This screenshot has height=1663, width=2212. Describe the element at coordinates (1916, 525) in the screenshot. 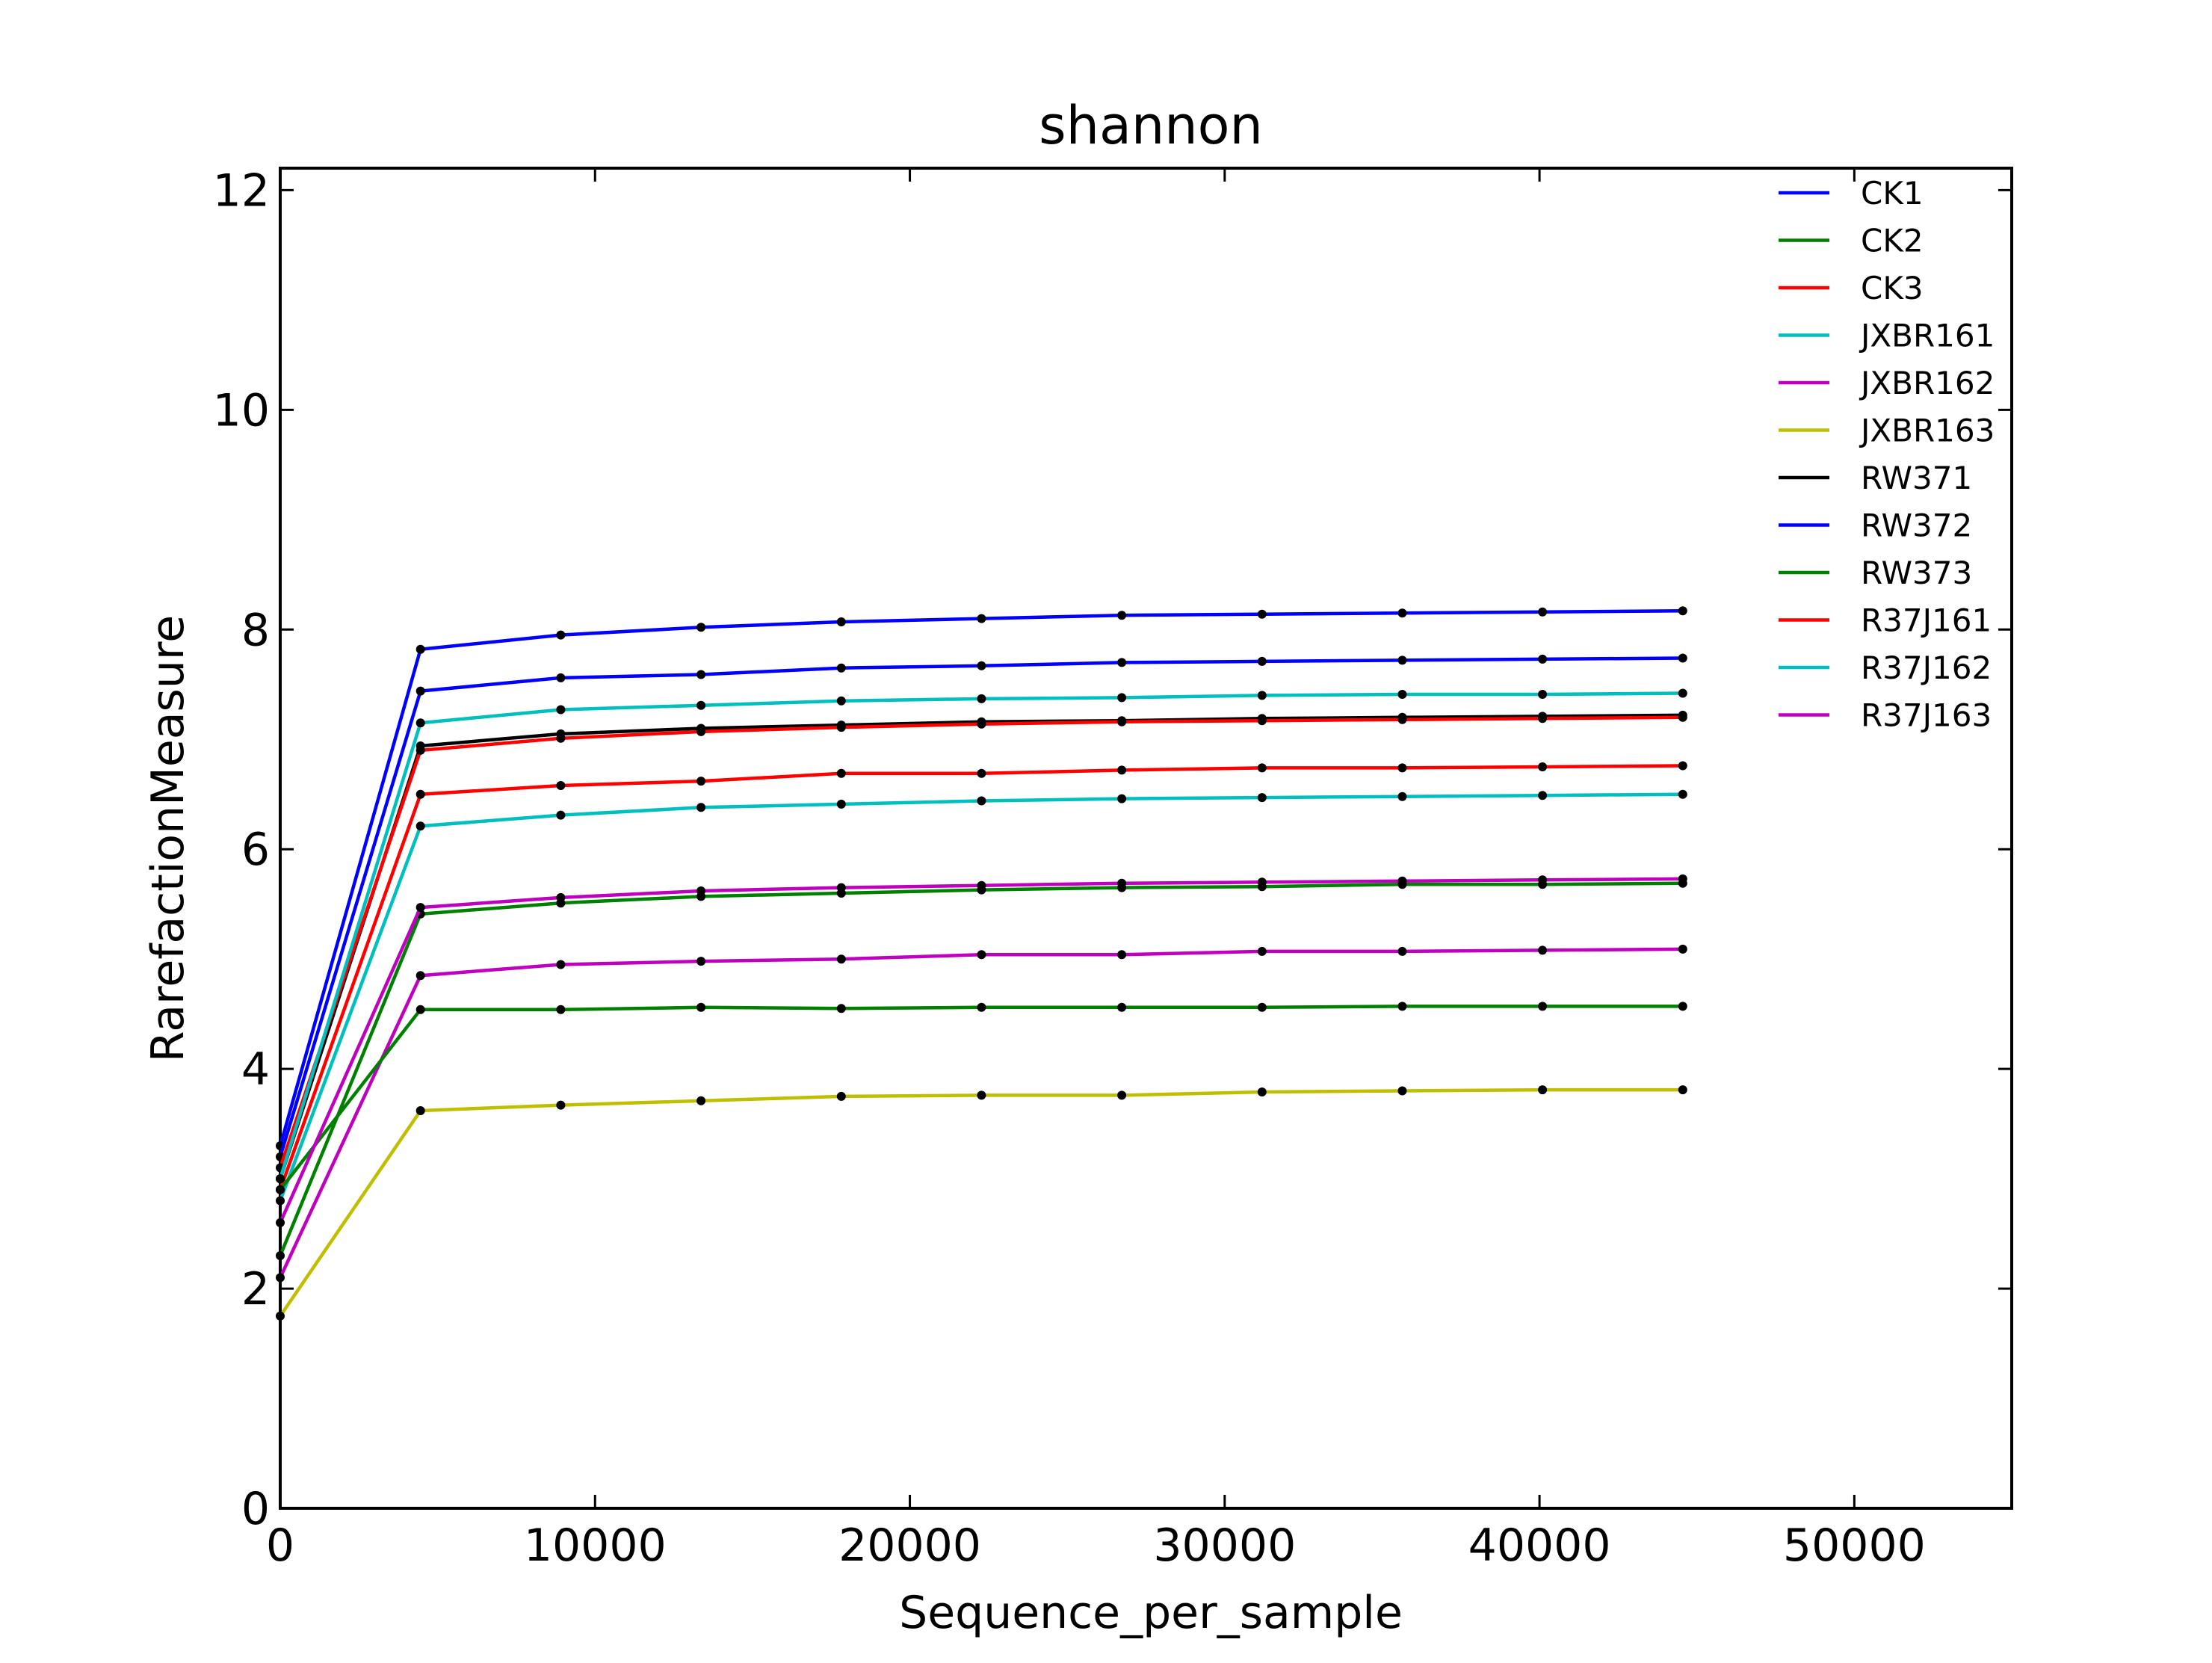

I see `legend-label: RW372` at that location.